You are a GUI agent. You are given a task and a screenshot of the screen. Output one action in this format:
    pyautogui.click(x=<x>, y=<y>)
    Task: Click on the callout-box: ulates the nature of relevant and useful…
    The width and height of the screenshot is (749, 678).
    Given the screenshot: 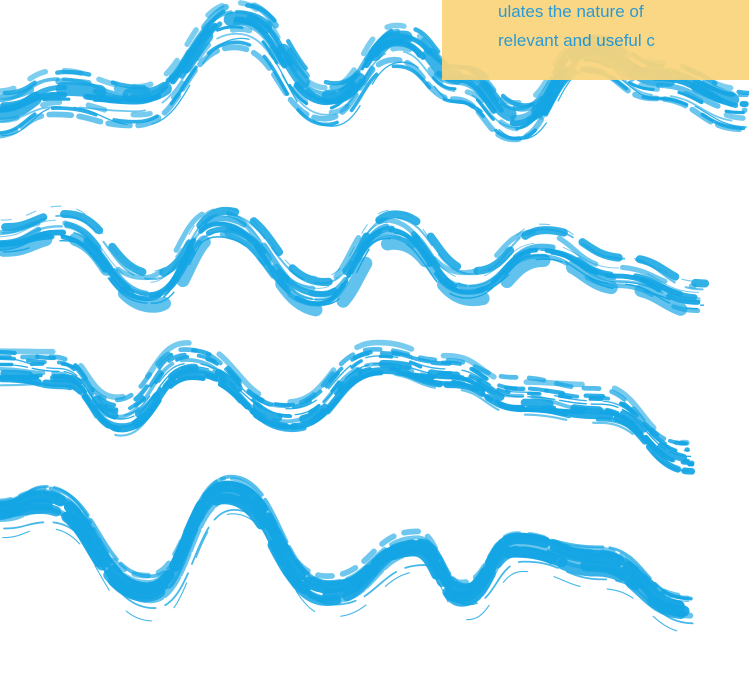 What is the action you would take?
    pyautogui.click(x=595, y=40)
    